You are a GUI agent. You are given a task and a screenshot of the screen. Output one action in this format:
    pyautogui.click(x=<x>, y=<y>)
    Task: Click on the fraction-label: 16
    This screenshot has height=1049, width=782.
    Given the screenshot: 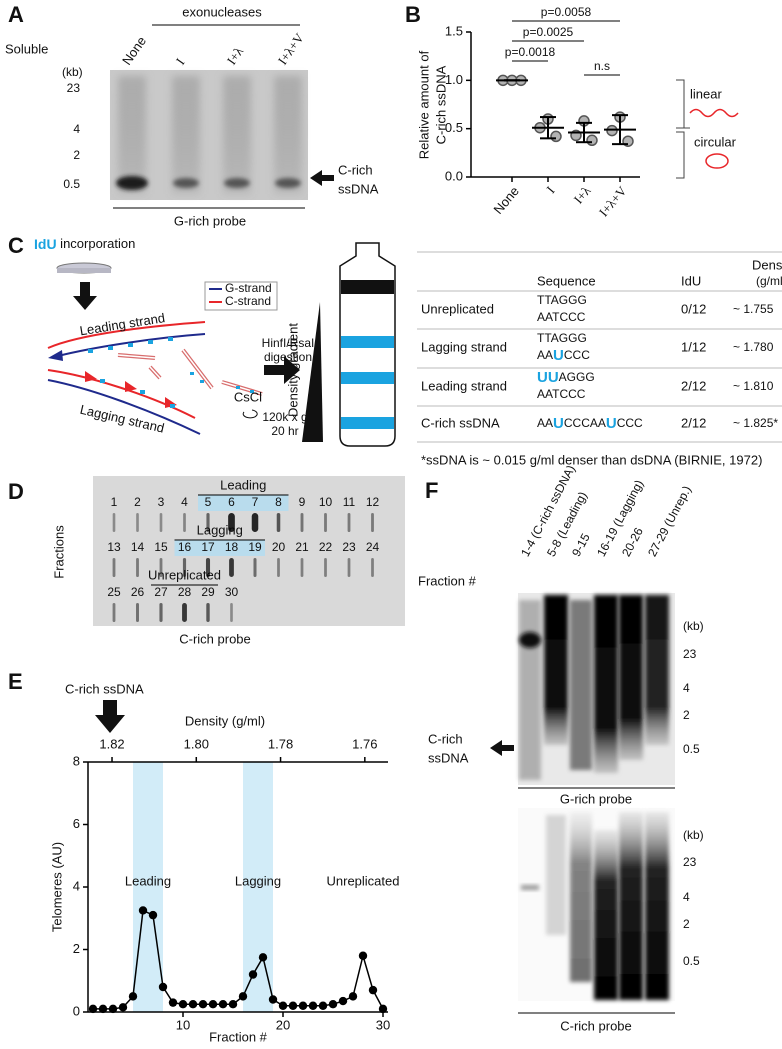 What is the action you would take?
    pyautogui.click(x=185, y=547)
    